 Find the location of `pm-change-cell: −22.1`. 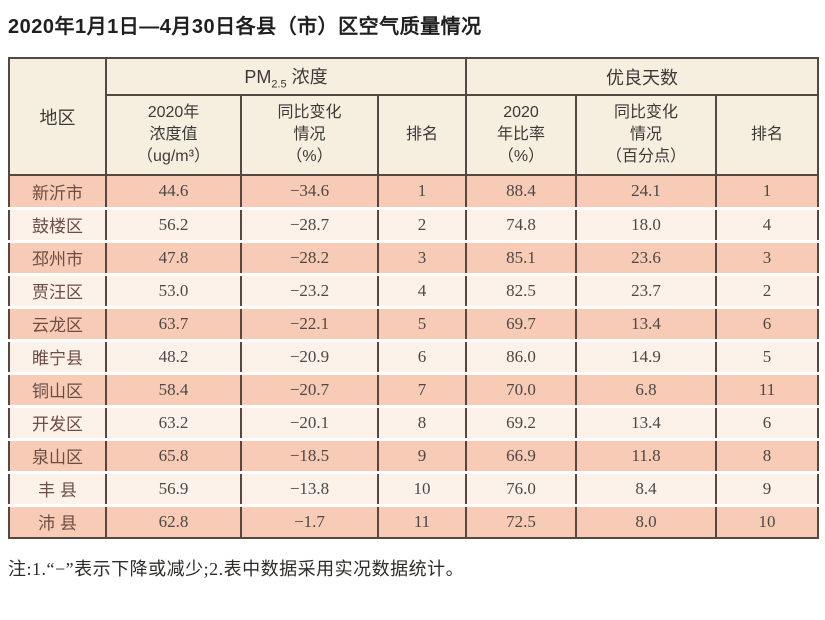

pm-change-cell: −22.1 is located at coordinates (309, 322).